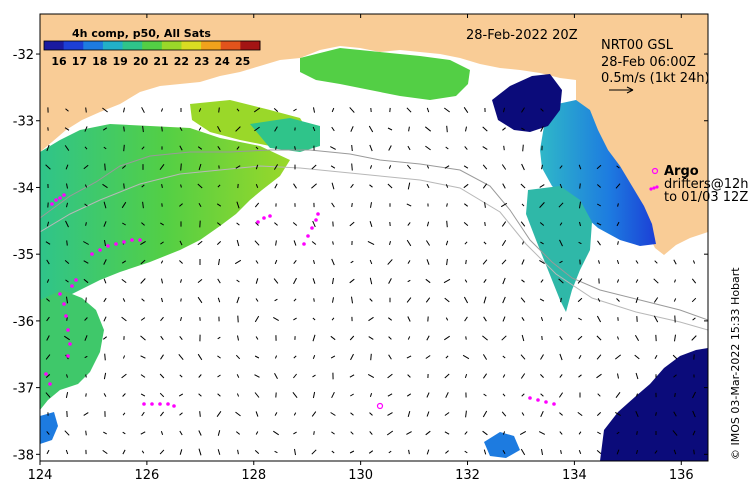 This screenshot has width=750, height=496. I want to click on x-tick-label: 136, so click(681, 475).